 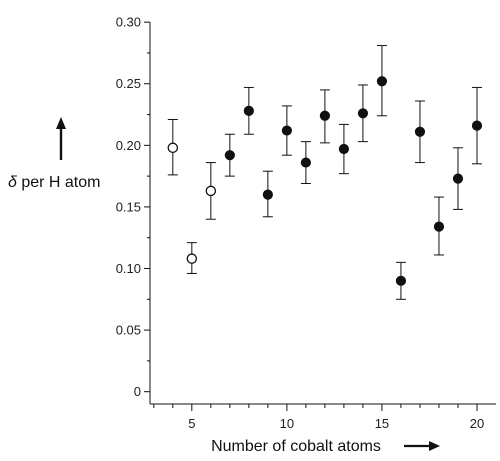 What do you see at coordinates (128, 145) in the screenshot?
I see `y-tick-label: 0.20` at bounding box center [128, 145].